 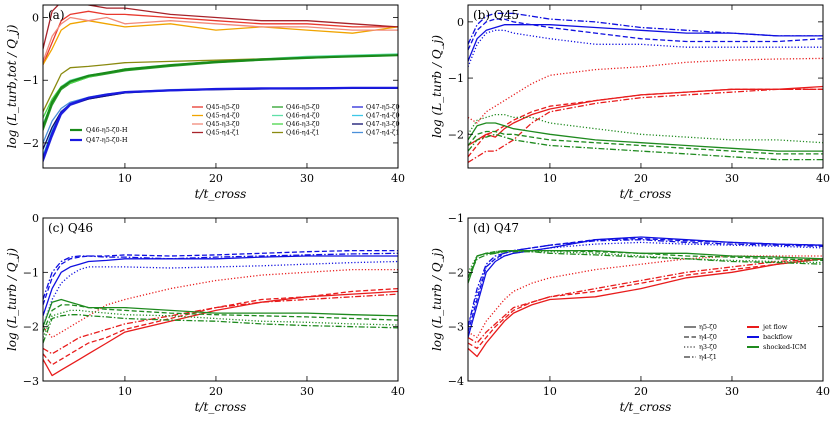 What do you see at coordinates (12, 86) in the screenshot?
I see `y-axis-label: log (L_turb,tot / Q_j)` at bounding box center [12, 86].